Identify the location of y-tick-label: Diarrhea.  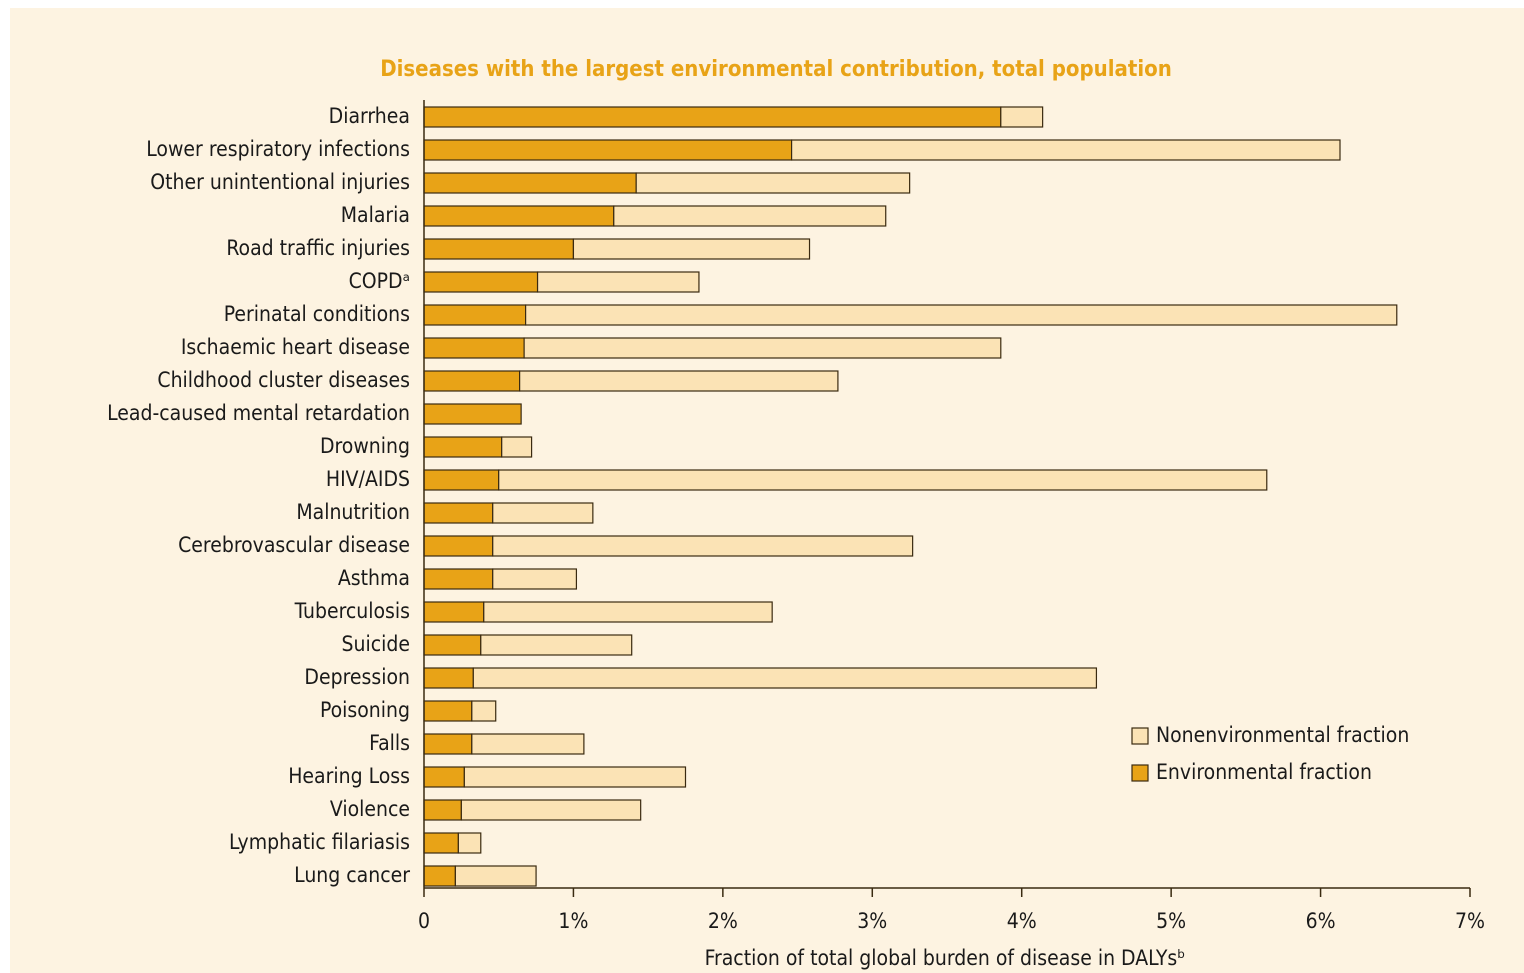
(369, 116).